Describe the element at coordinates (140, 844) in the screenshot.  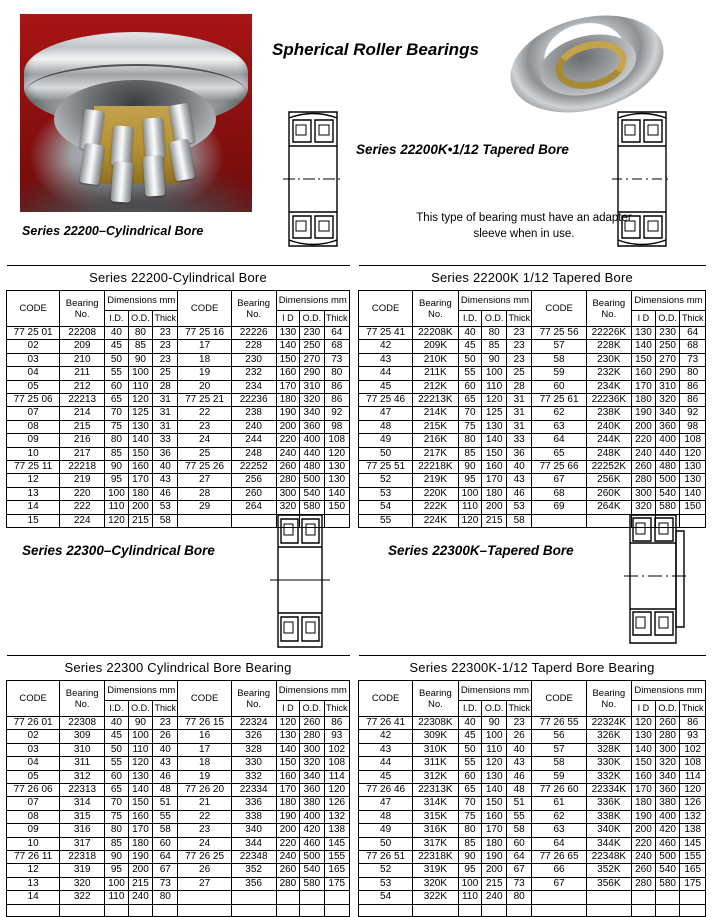
I see `cell-od: 180` at that location.